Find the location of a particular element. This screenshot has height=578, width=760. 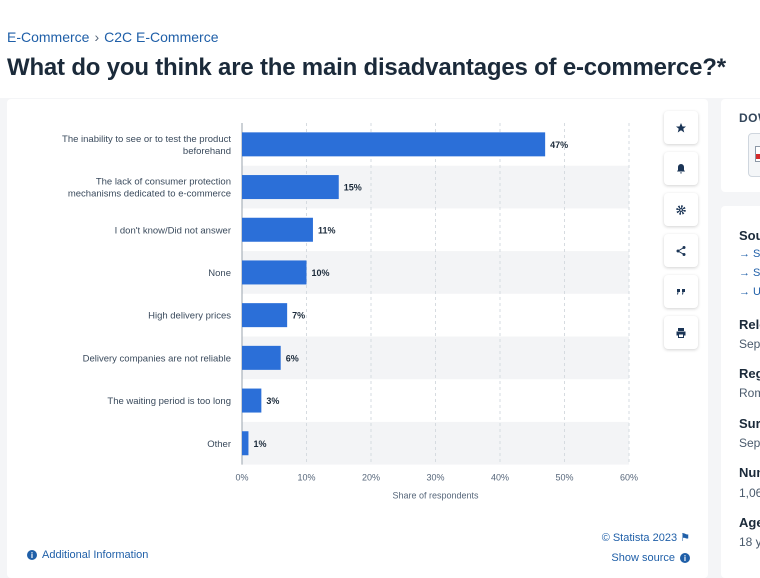

breadcrumb-ecommerce: E-Commerce is located at coordinates (48, 37).